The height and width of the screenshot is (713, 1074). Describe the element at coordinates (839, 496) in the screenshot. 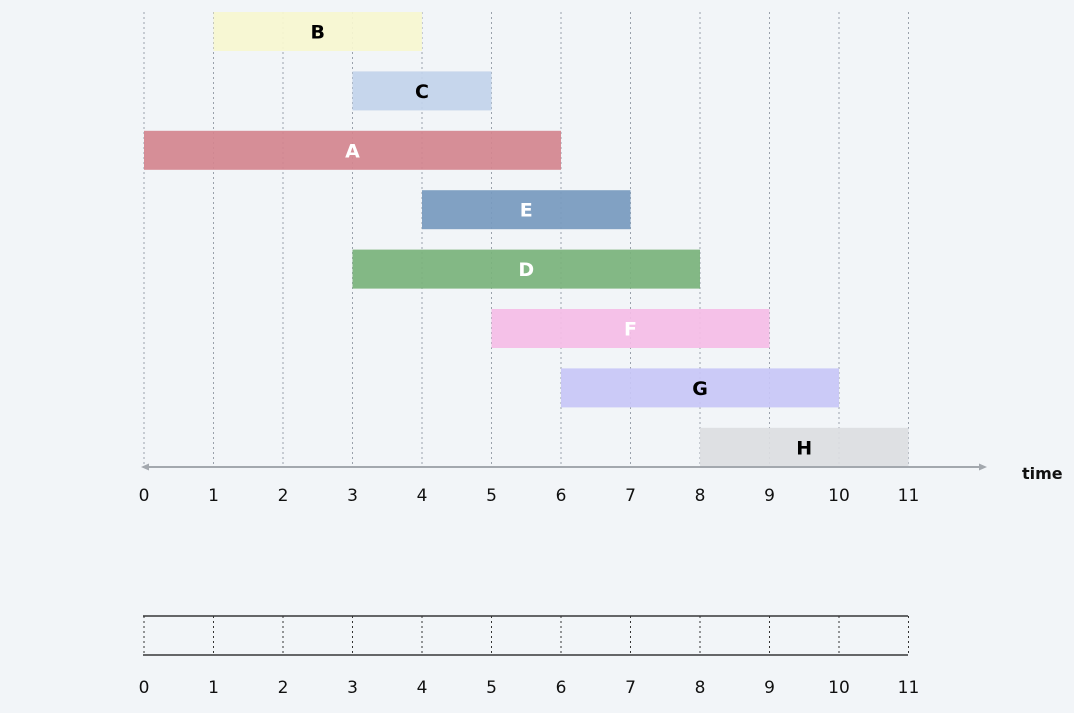

I see `axis-tick-label: 10` at that location.